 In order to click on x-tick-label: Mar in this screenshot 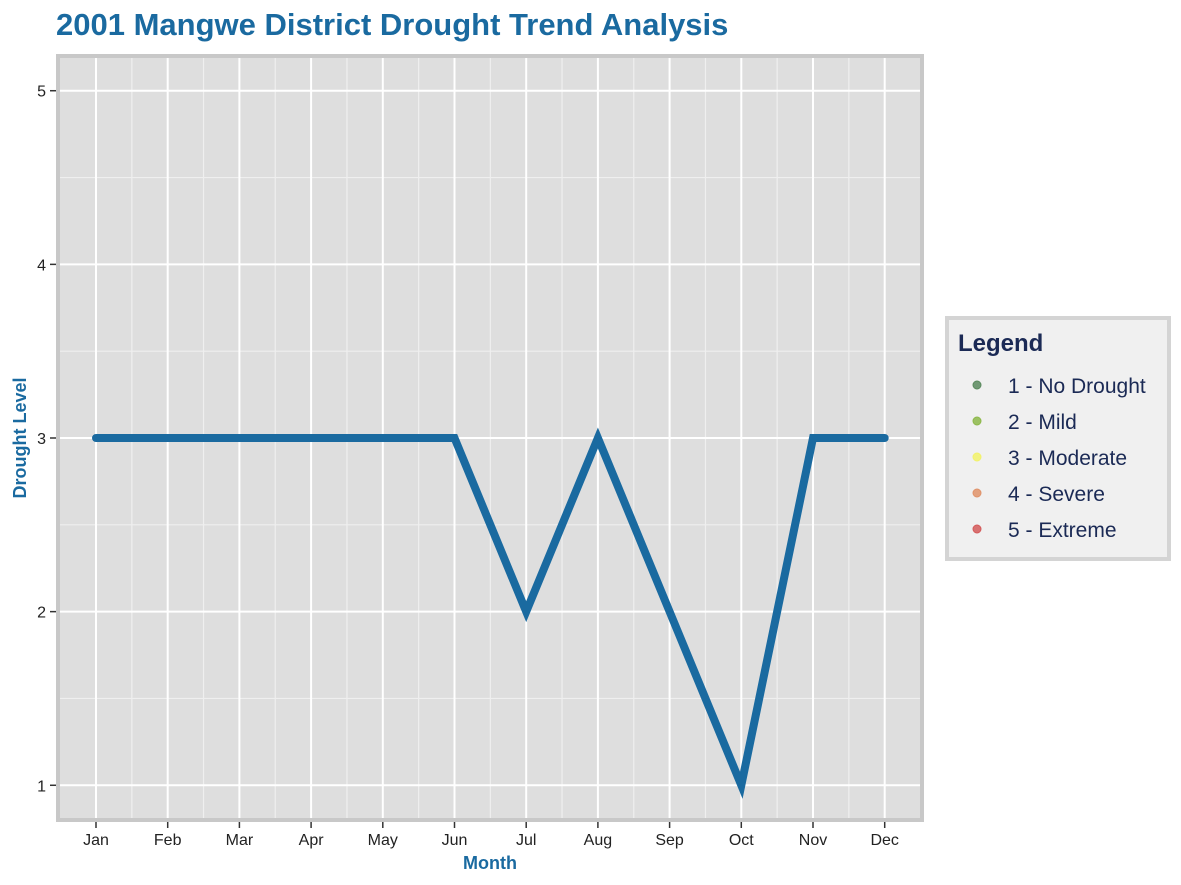, I will do `click(240, 840)`.